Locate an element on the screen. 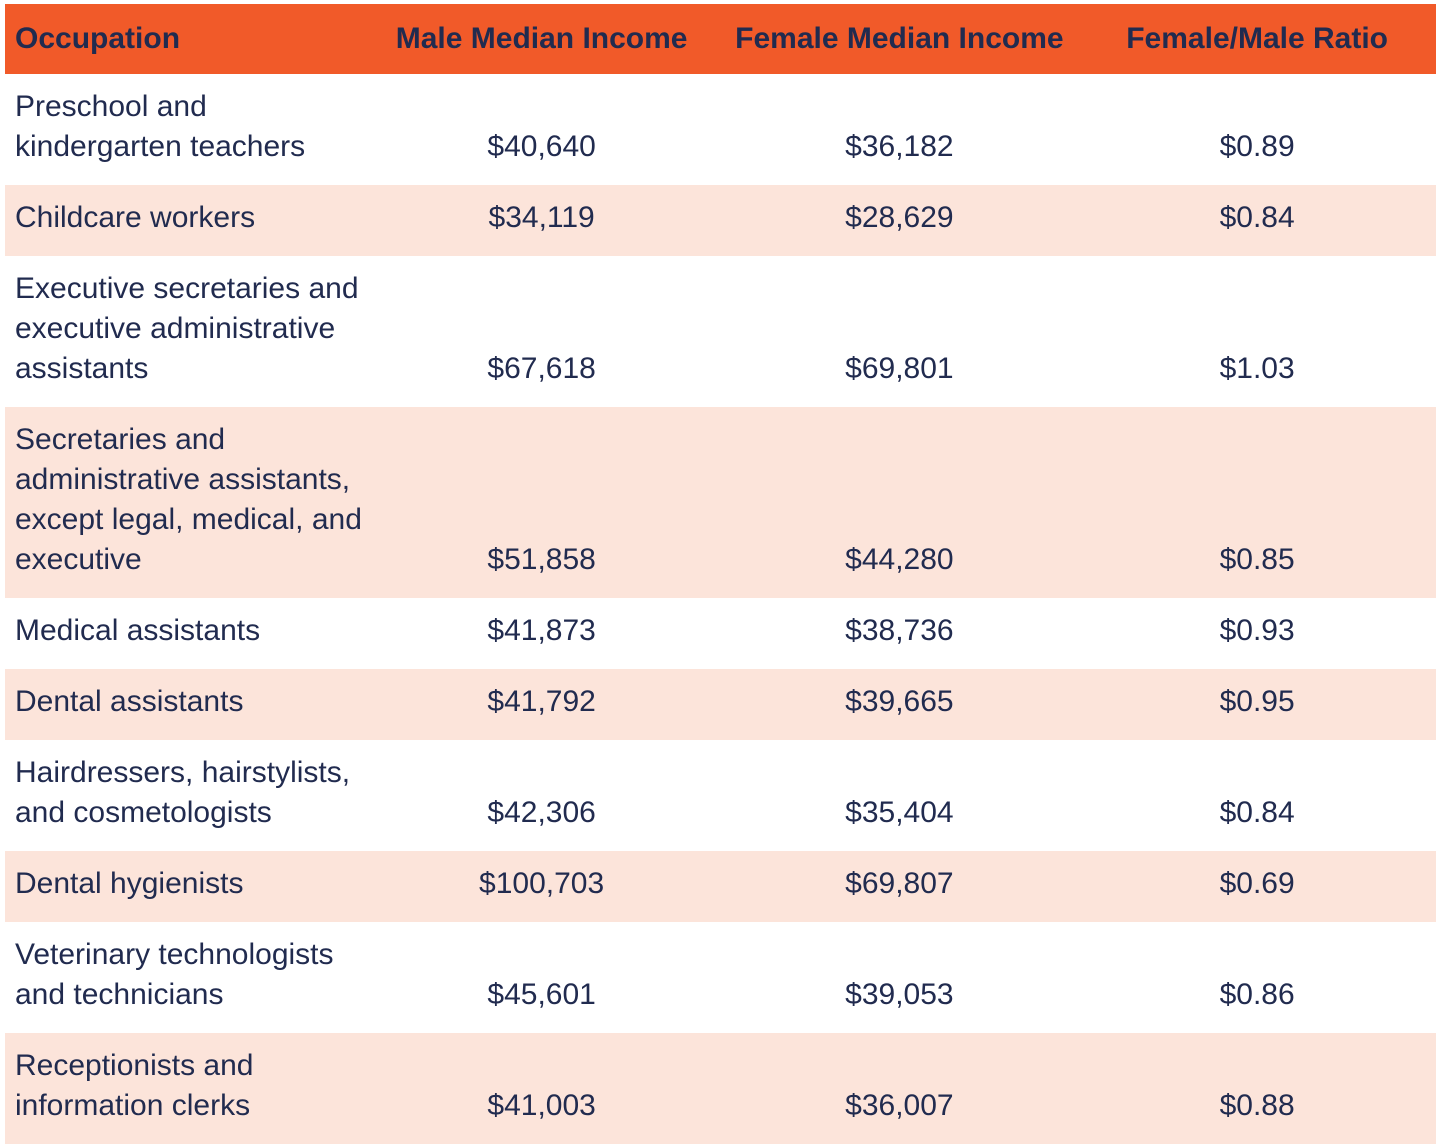 Image resolution: width=1440 pixels, height=1145 pixels. male-income-cell: $41,003 is located at coordinates (541, 1088).